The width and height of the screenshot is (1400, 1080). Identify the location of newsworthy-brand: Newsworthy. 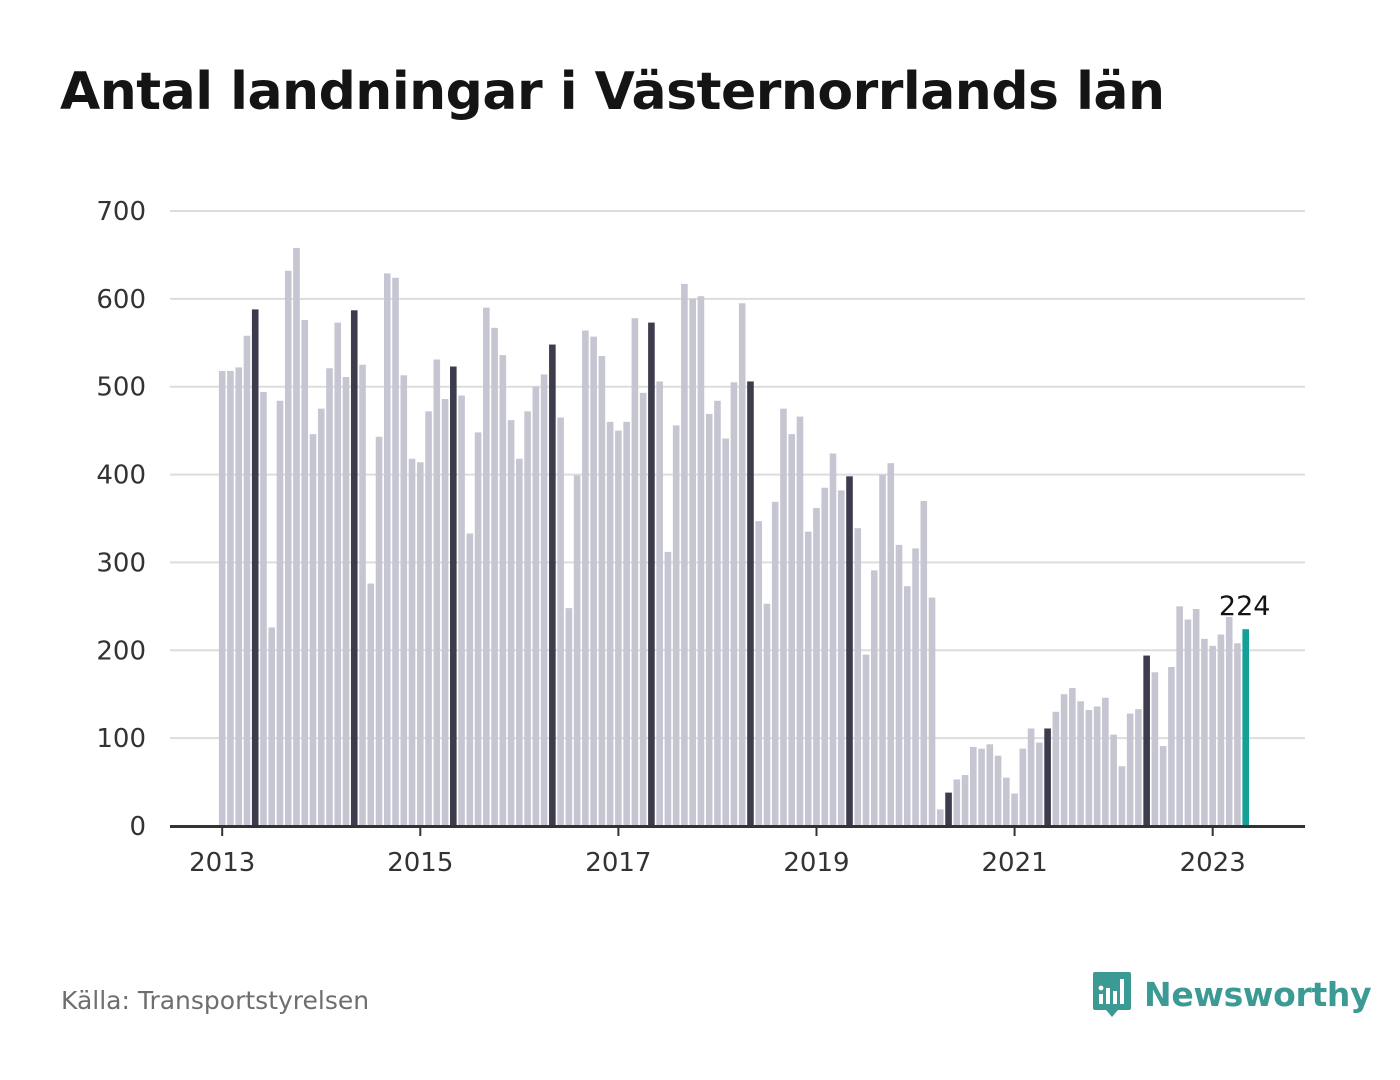
(1232, 994).